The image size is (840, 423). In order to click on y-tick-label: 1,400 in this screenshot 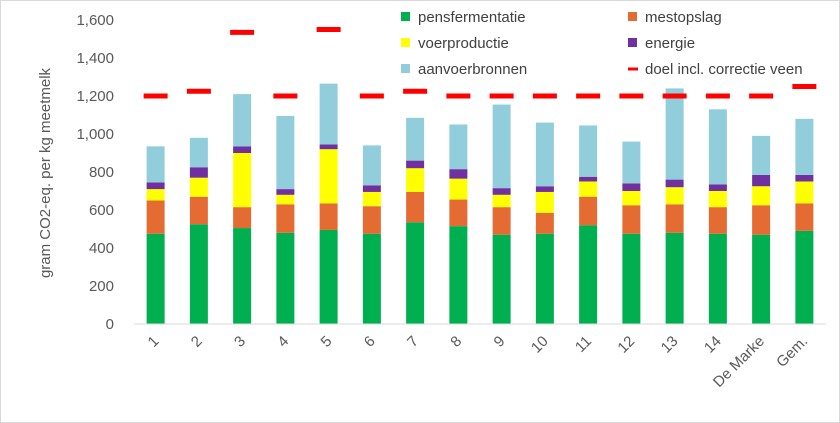, I will do `click(95, 58)`.